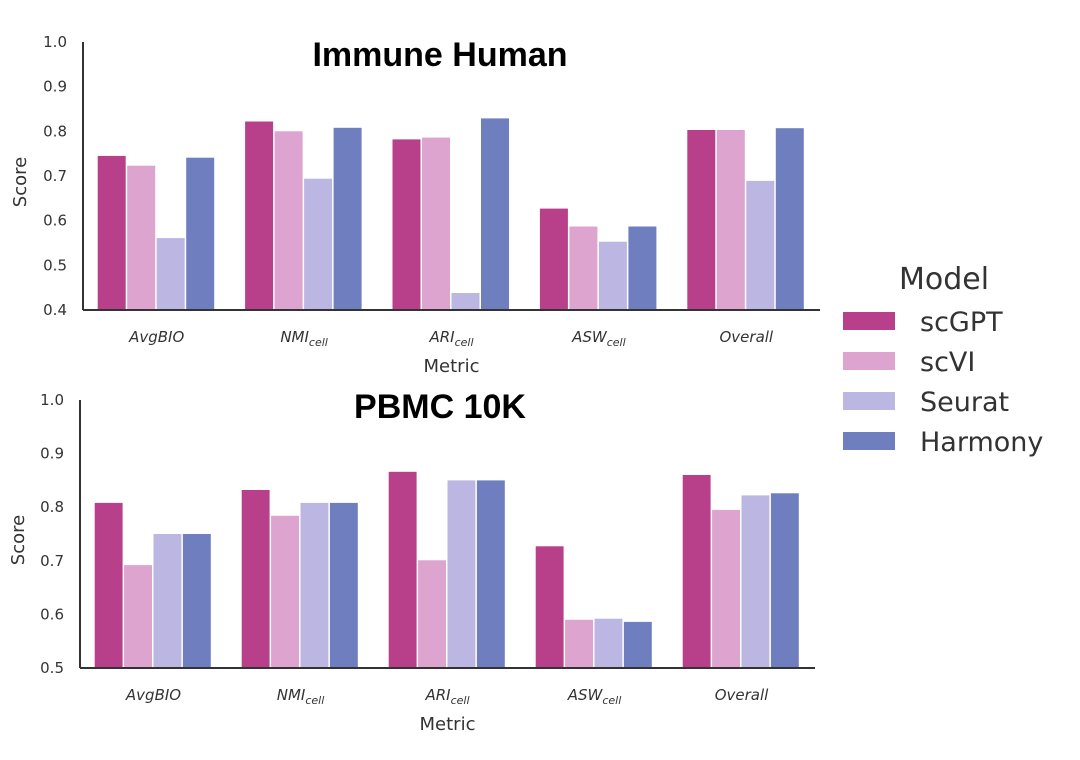 This screenshot has height=760, width=1080. I want to click on chart-title: PBMC 10K, so click(440, 407).